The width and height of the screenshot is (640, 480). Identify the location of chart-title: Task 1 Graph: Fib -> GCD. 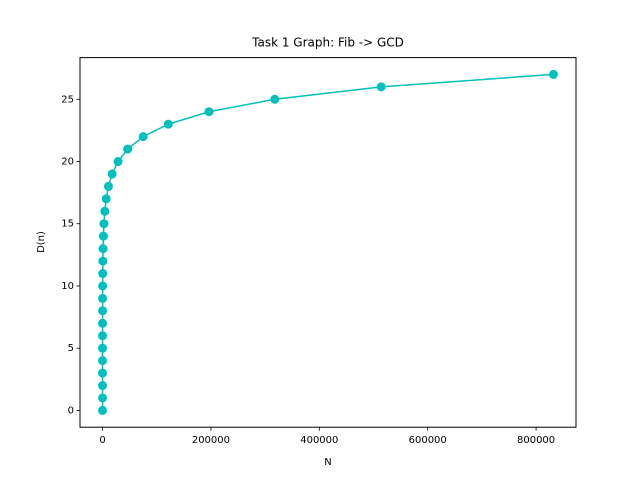
(327, 43).